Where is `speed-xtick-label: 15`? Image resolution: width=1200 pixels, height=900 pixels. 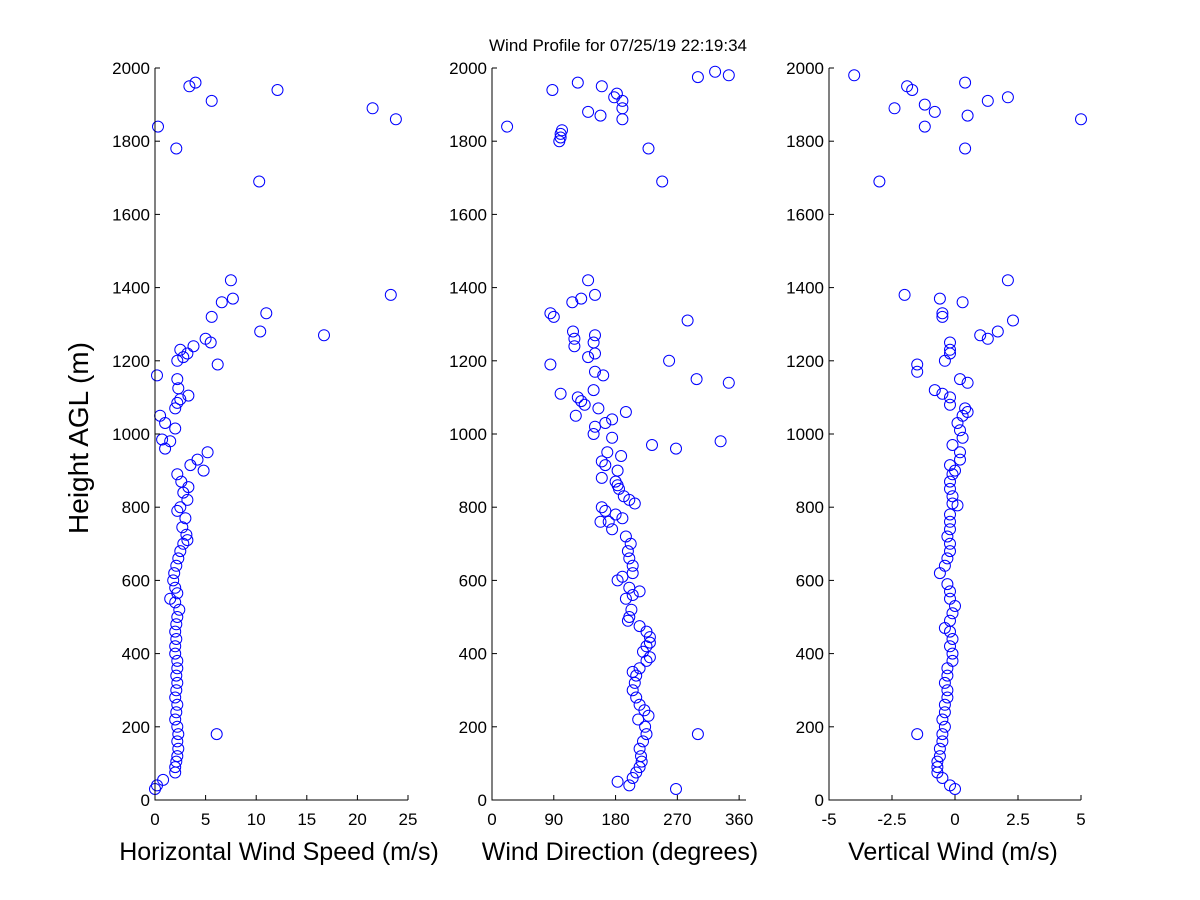
speed-xtick-label: 15 is located at coordinates (306, 819).